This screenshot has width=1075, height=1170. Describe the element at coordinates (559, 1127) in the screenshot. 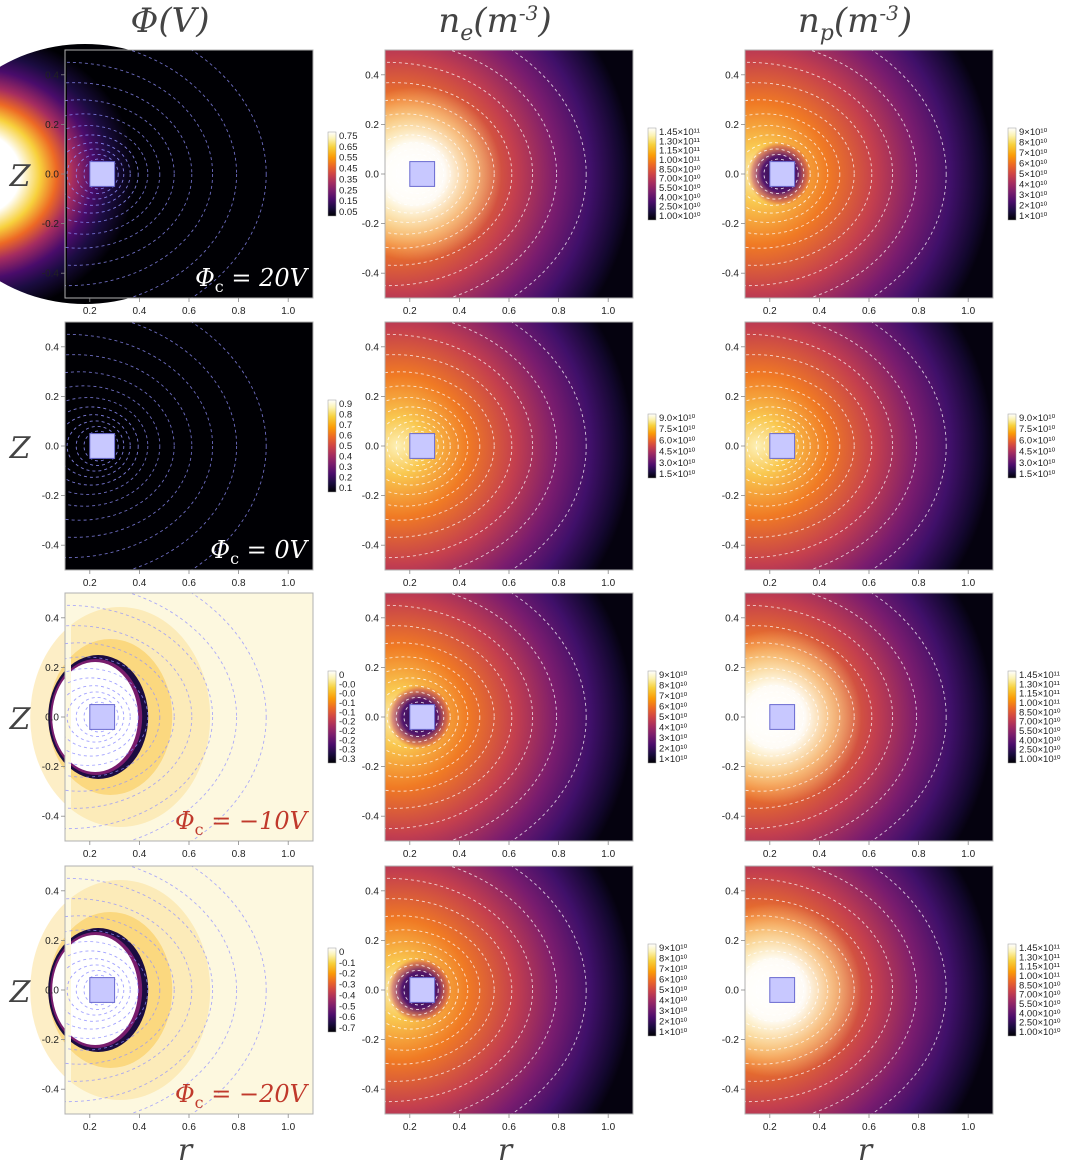

I see `x-tick-label: 0.8` at that location.